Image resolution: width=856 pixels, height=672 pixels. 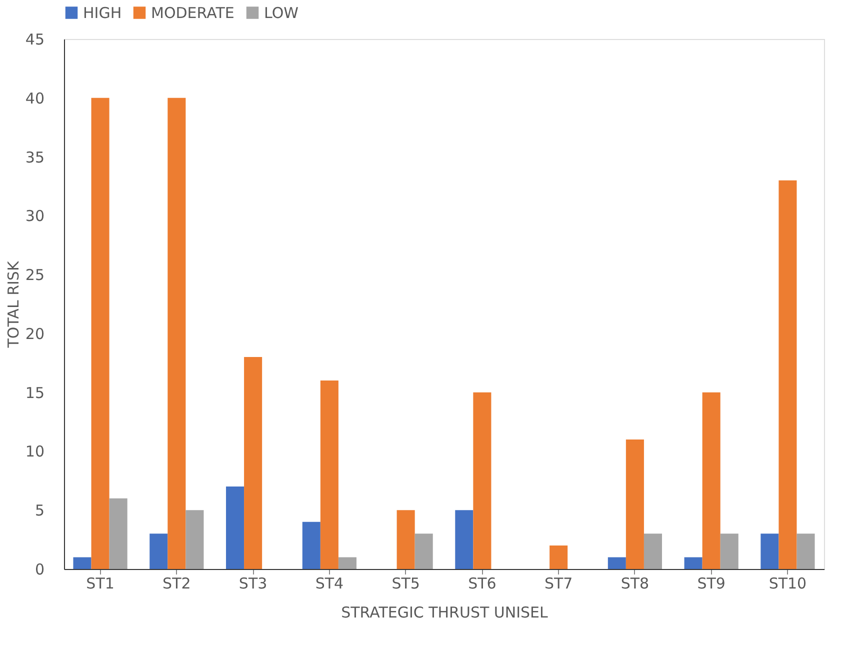 I want to click on x-tick-label: ST3, so click(x=253, y=583).